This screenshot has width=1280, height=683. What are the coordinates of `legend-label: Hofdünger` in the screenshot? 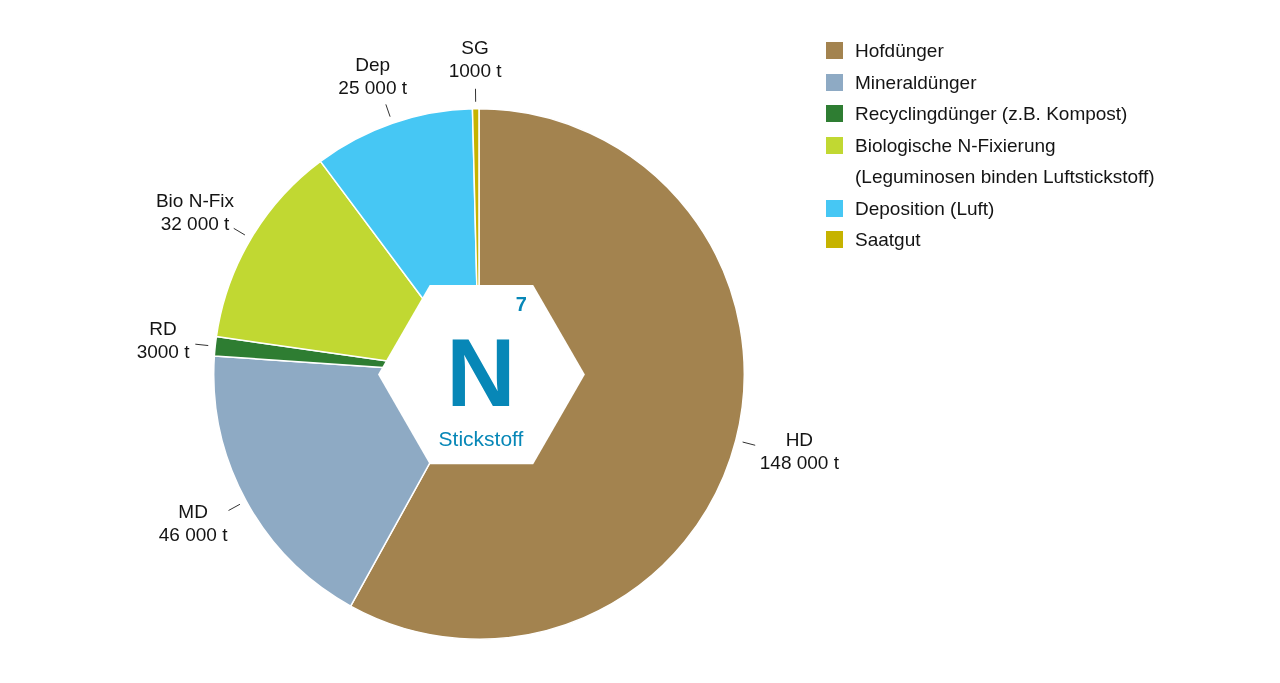 It's located at (900, 51).